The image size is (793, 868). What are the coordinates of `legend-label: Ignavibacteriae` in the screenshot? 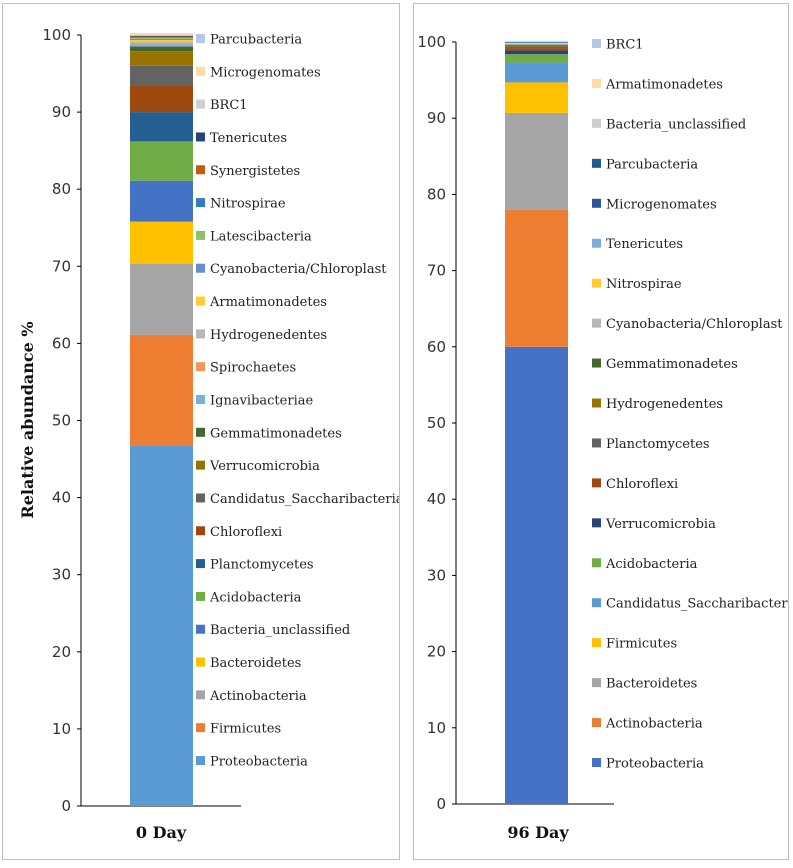 It's located at (261, 401).